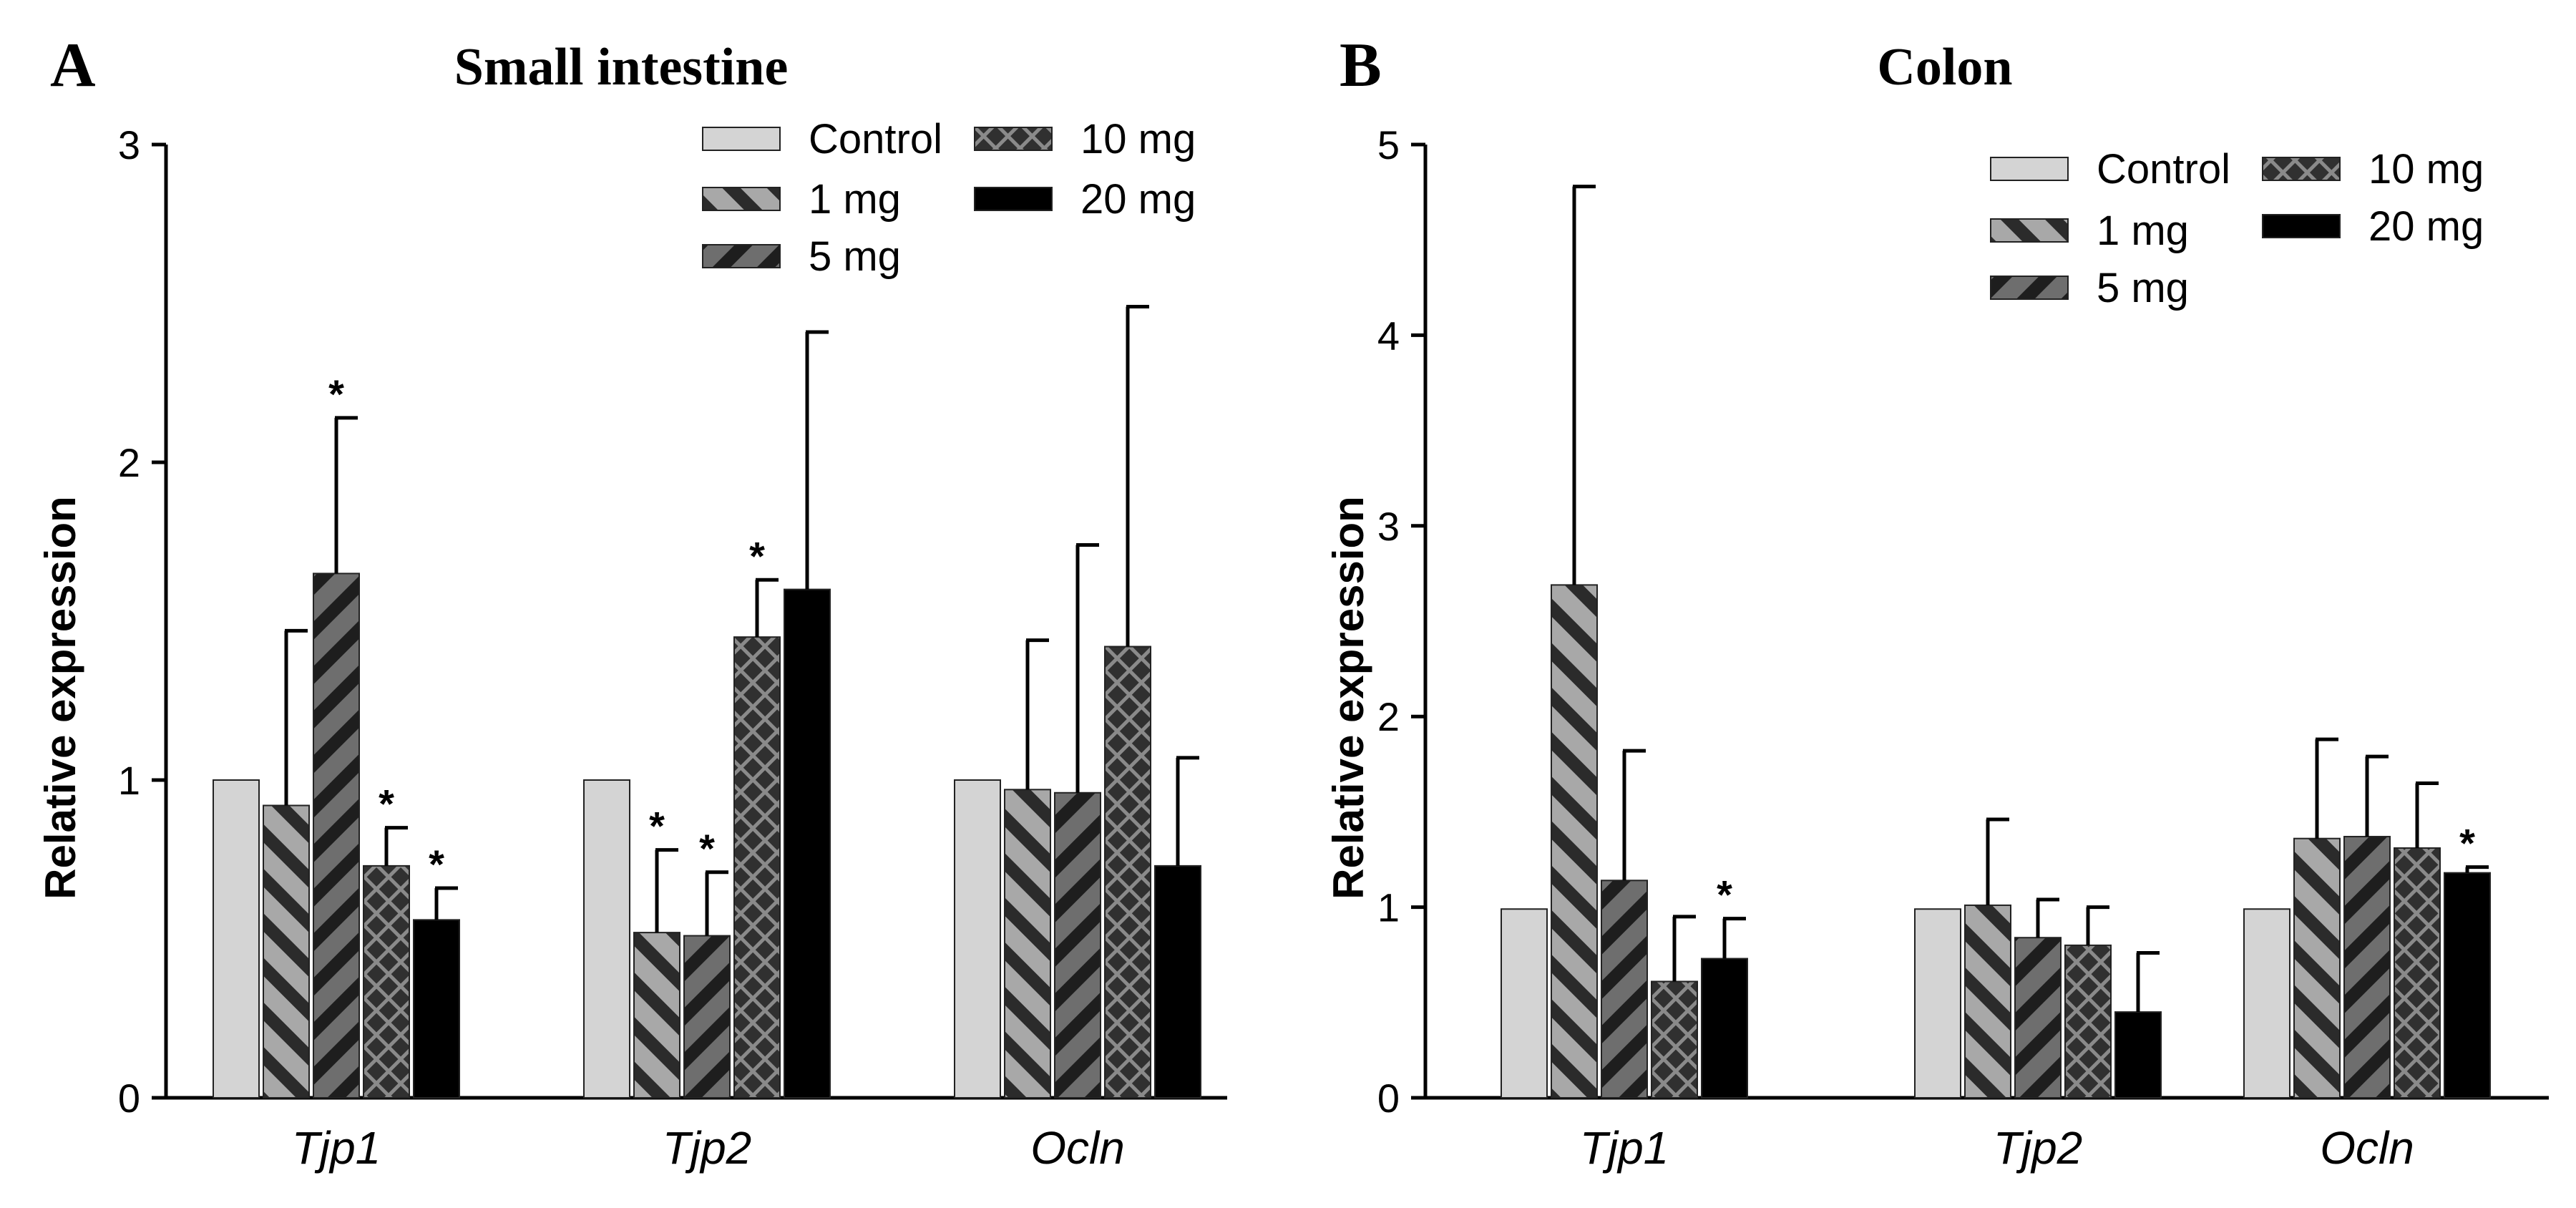 This screenshot has height=1208, width=2576. Describe the element at coordinates (129, 1098) in the screenshot. I see `panel-a-y-tick-label: 0` at that location.